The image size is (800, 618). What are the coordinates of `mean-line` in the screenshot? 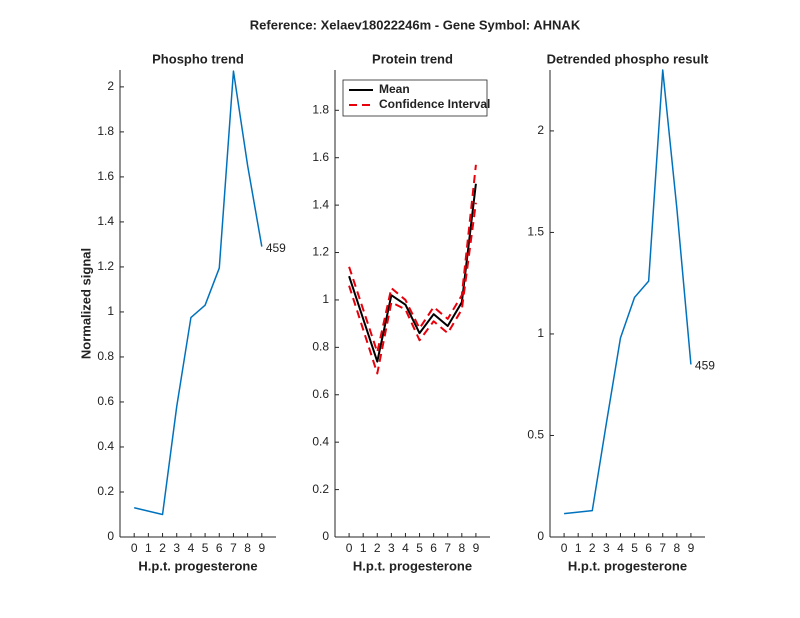 It's located at (412, 273).